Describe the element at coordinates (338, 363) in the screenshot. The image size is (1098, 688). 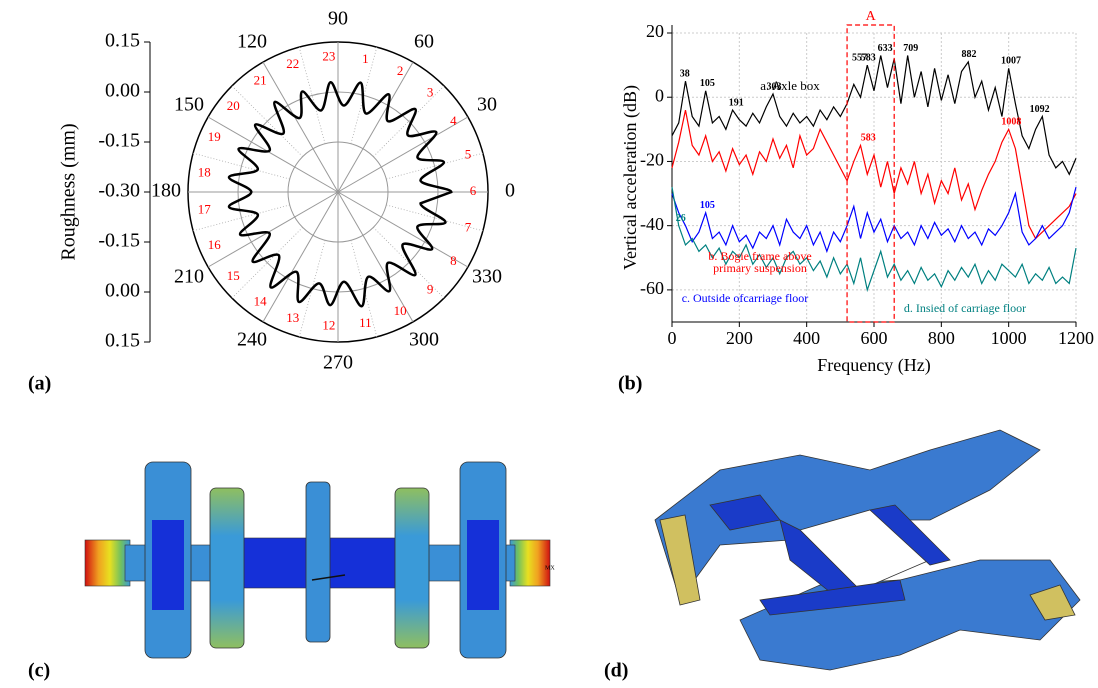
I see `angle-tick-label: 270` at that location.